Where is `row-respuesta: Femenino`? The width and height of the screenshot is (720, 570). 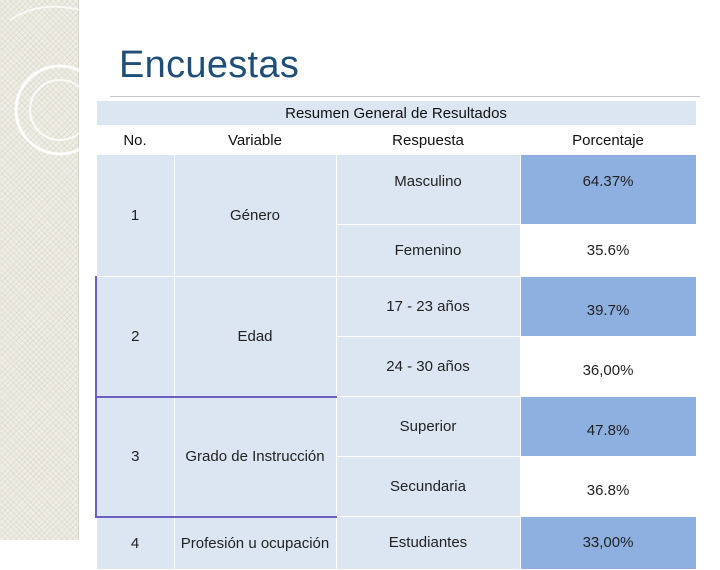
row-respuesta: Femenino is located at coordinates (428, 250).